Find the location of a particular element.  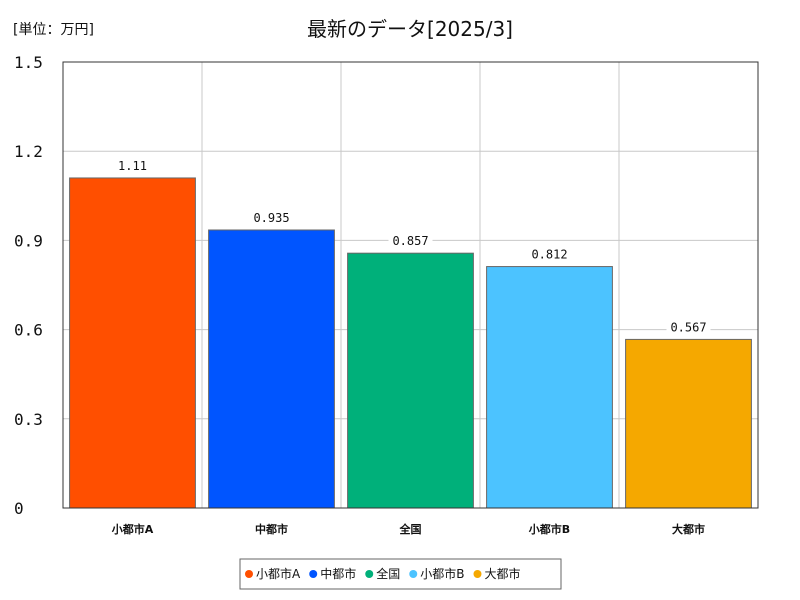

data-label: 0.857 is located at coordinates (410, 241).